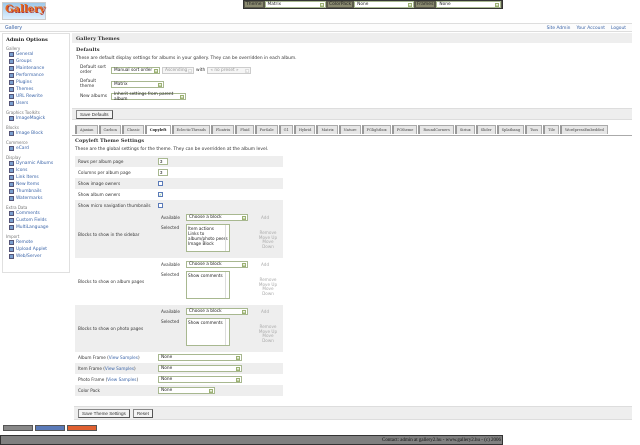  What do you see at coordinates (590, 28) in the screenshot?
I see `your-account-link: Your Account` at bounding box center [590, 28].